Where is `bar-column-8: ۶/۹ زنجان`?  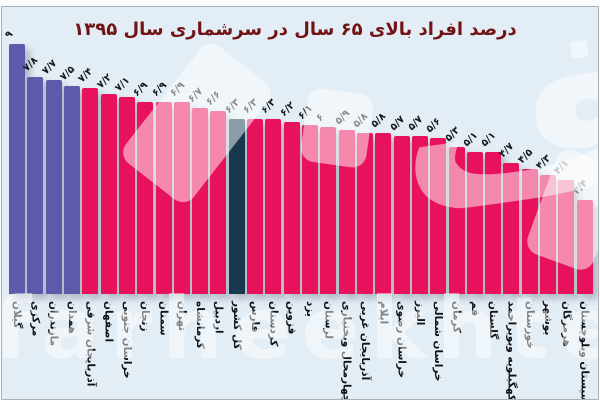 bar-column-8: ۶/۹ زنجان is located at coordinates (142, 187).